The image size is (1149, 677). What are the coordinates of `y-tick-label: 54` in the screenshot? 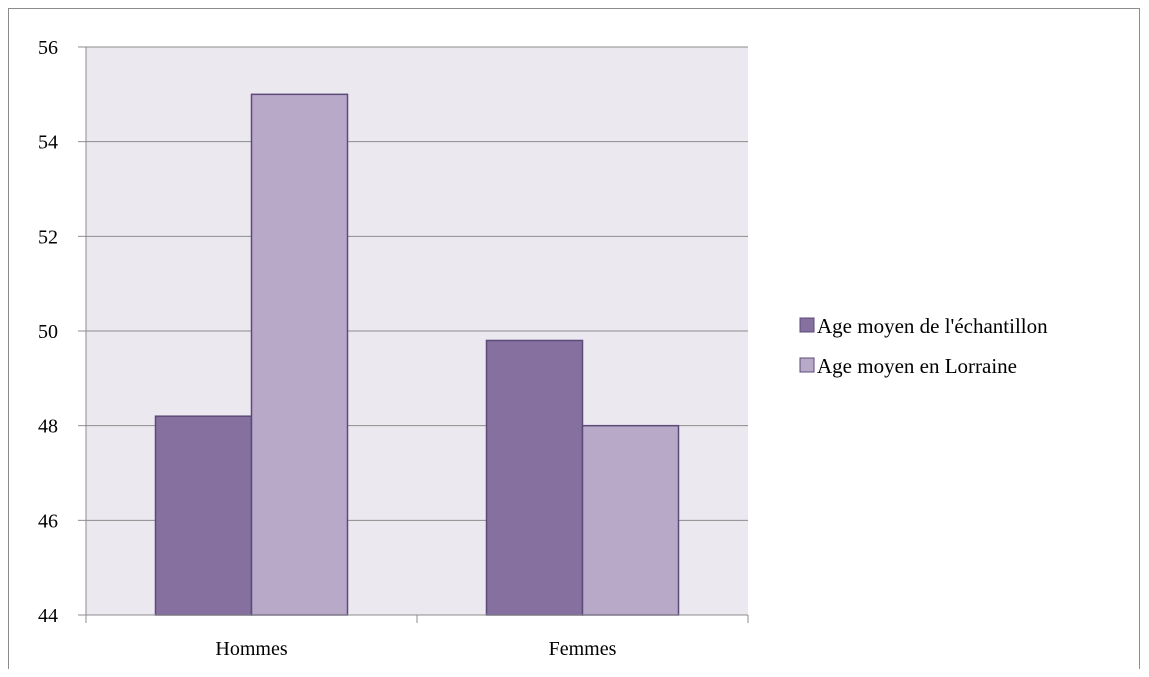 It's located at (48, 143).